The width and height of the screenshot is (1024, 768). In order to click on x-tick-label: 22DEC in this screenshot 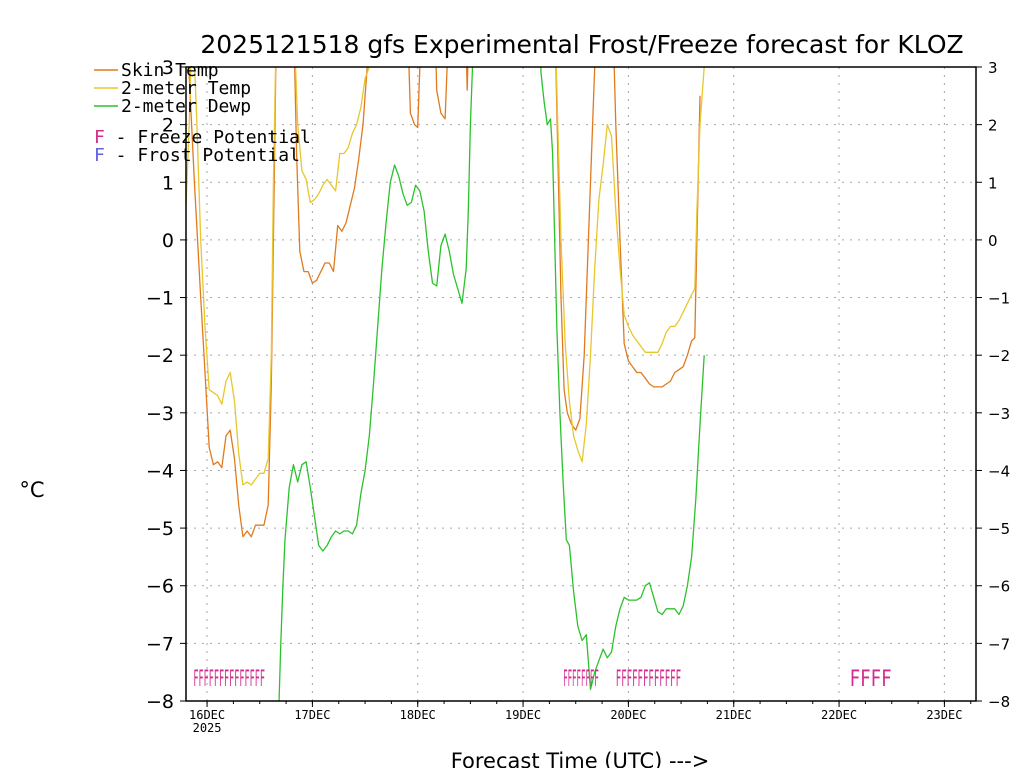, I will do `click(839, 715)`.